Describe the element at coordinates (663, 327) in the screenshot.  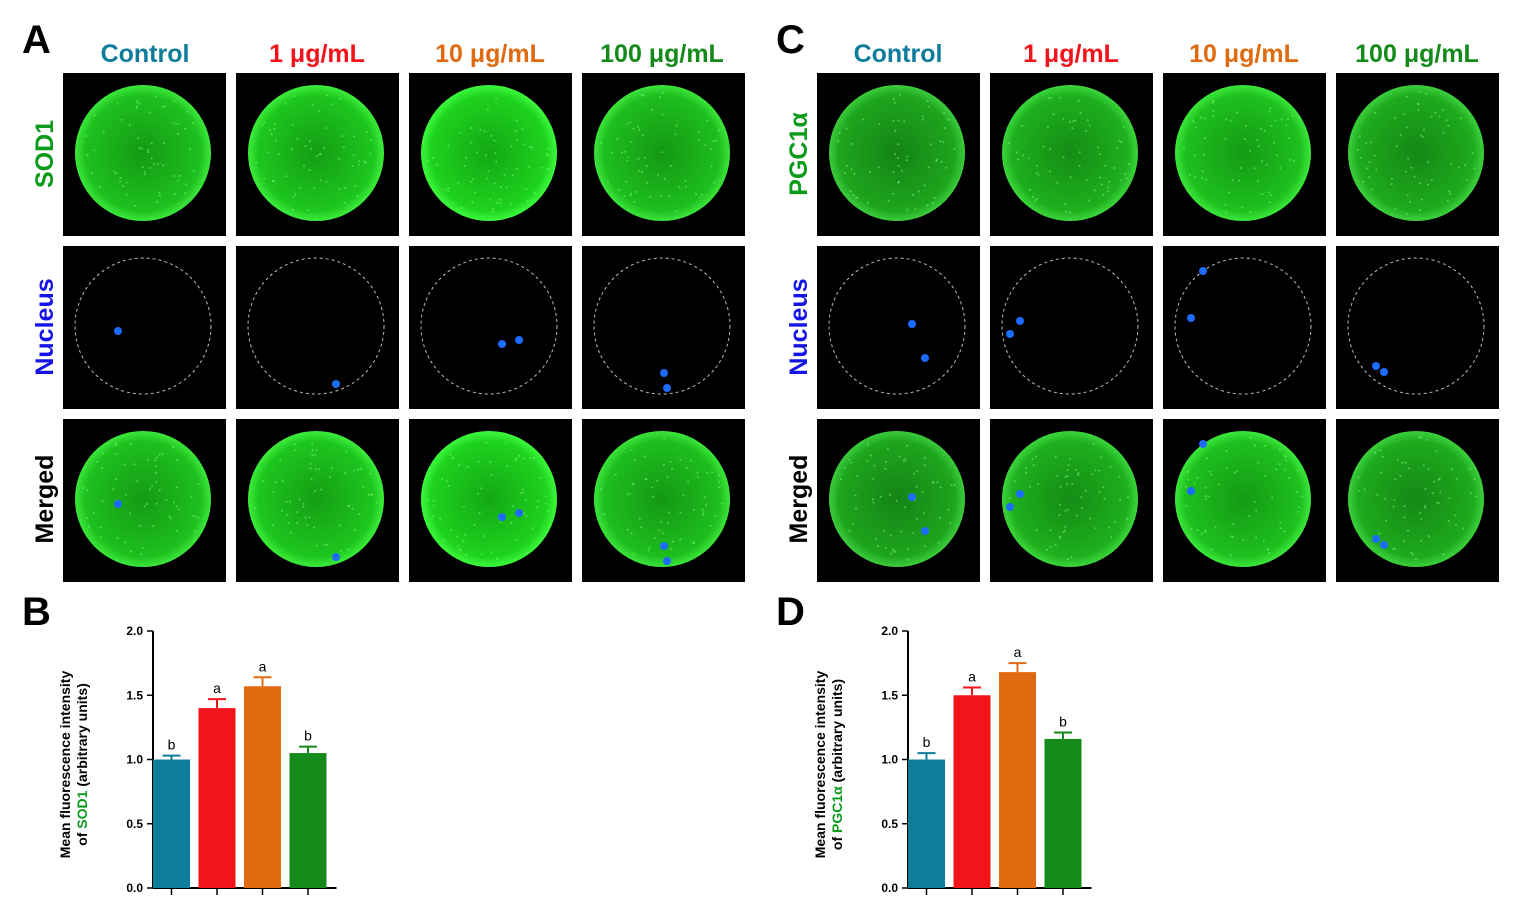
I see `tile-left-r1-c3` at that location.